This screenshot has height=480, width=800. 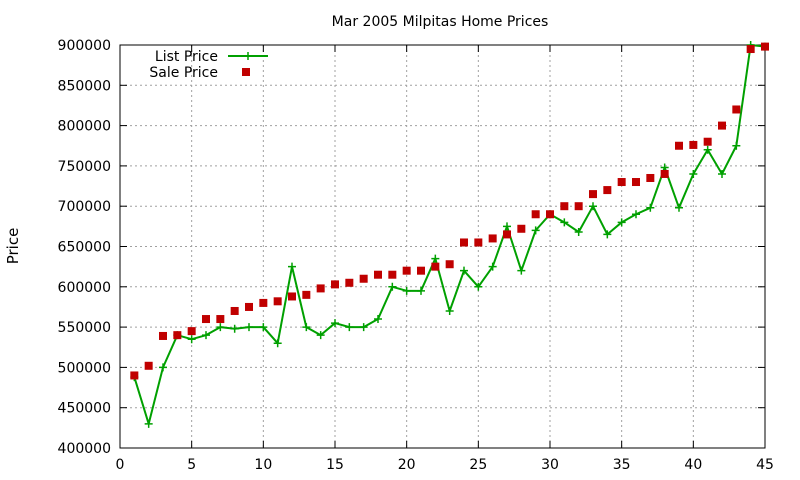 What do you see at coordinates (765, 465) in the screenshot?
I see `x-tick-label: 45` at bounding box center [765, 465].